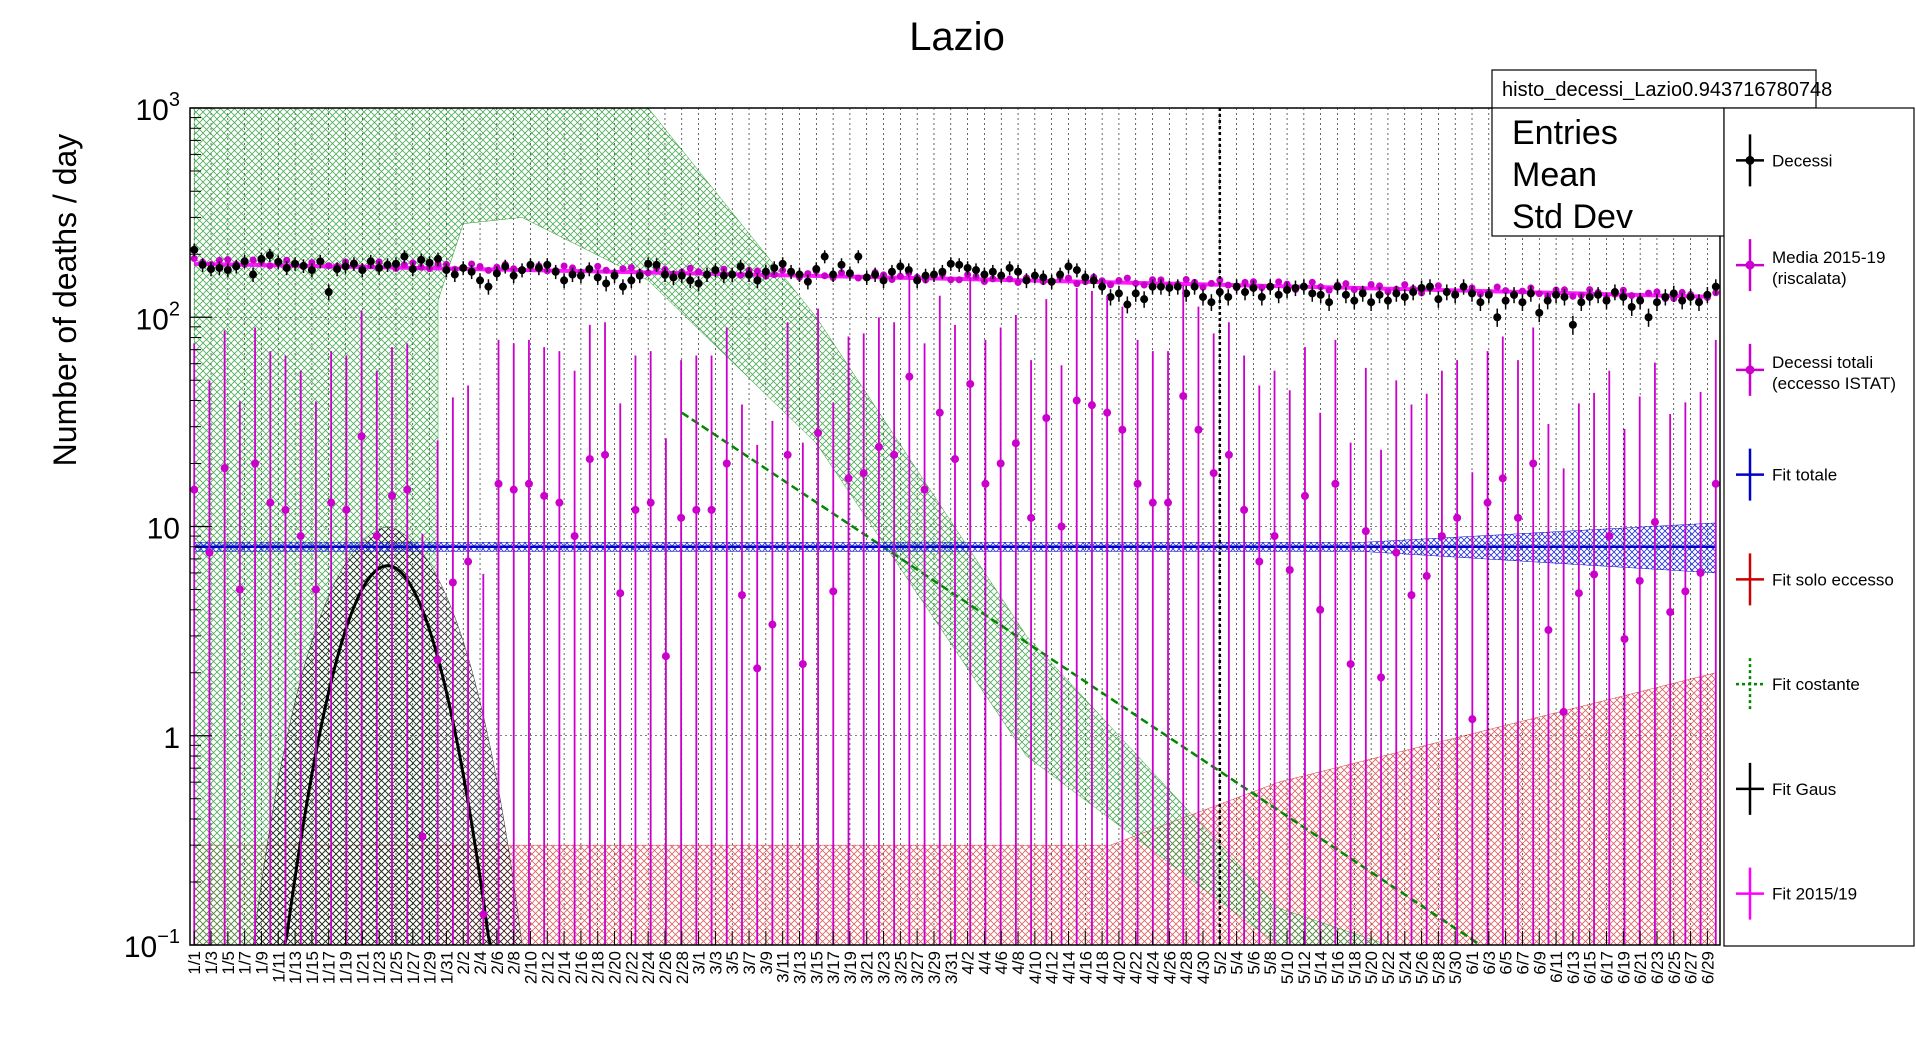  Describe the element at coordinates (158, 108) in the screenshot. I see `y-tick-label: 103` at that location.